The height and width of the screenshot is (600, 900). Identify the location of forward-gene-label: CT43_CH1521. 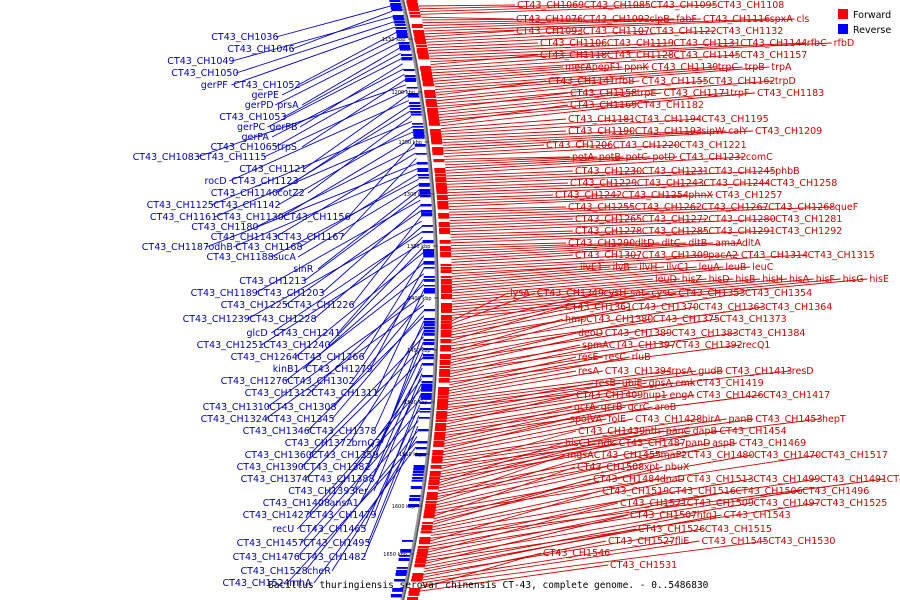
(653, 503).